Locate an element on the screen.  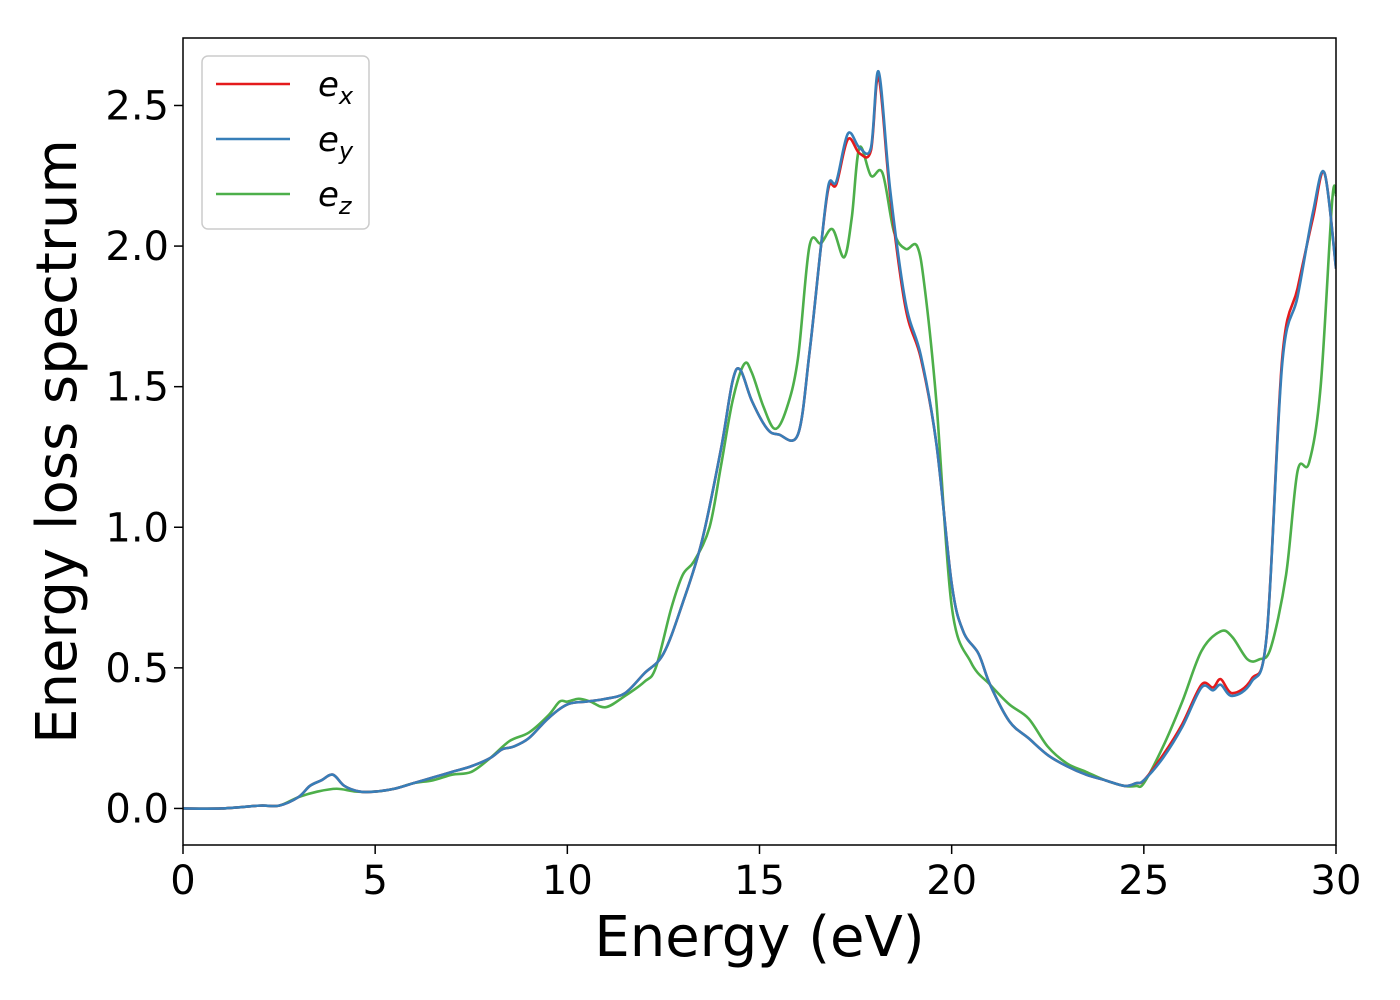
y-tick-label: 1.0 is located at coordinates (137, 528).